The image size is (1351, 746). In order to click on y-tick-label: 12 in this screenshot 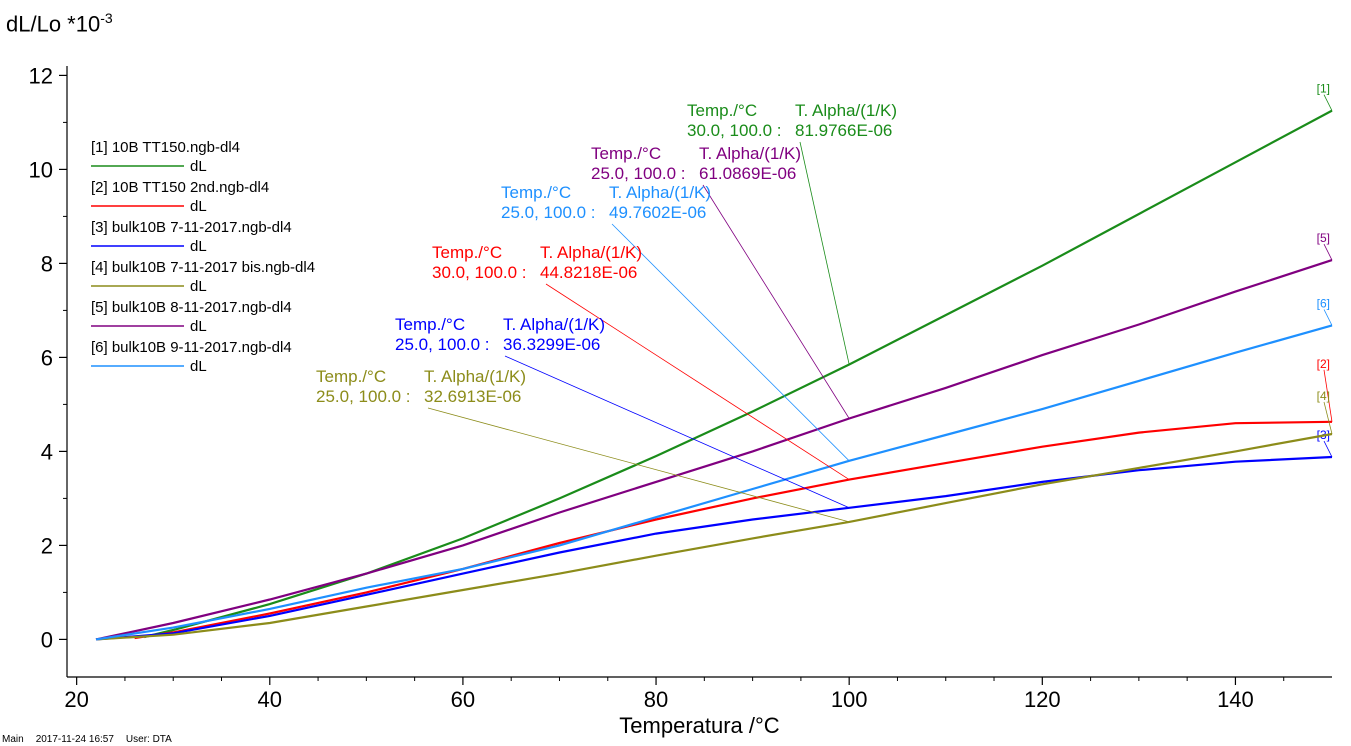, I will do `click(41, 75)`.